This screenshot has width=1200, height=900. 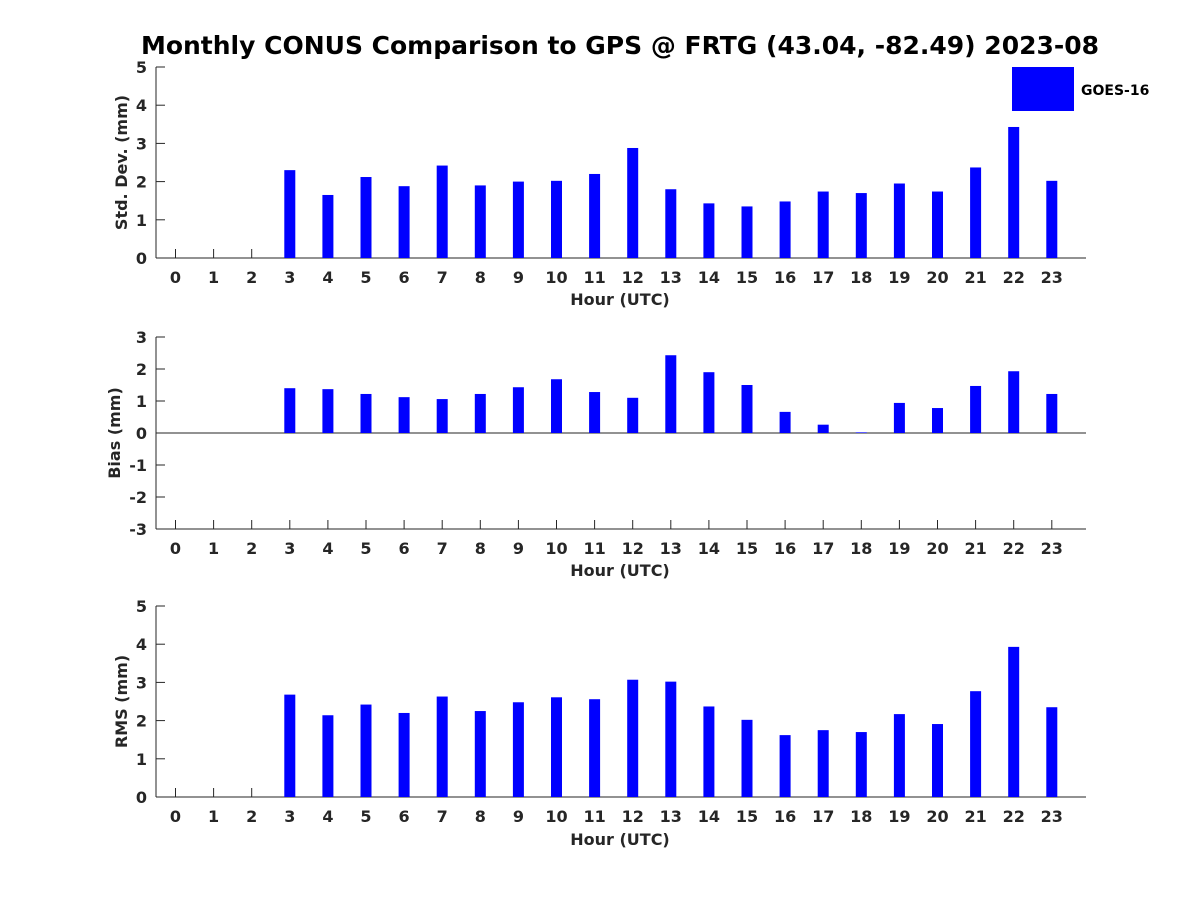 What do you see at coordinates (327, 277) in the screenshot?
I see `x-tick-label: 4` at bounding box center [327, 277].